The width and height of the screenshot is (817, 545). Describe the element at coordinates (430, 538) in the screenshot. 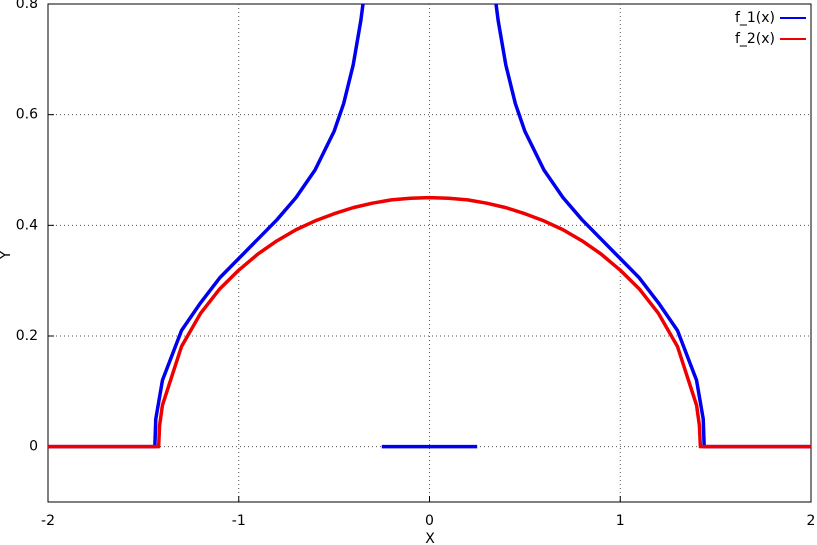

I see `x-axis-label: X` at that location.